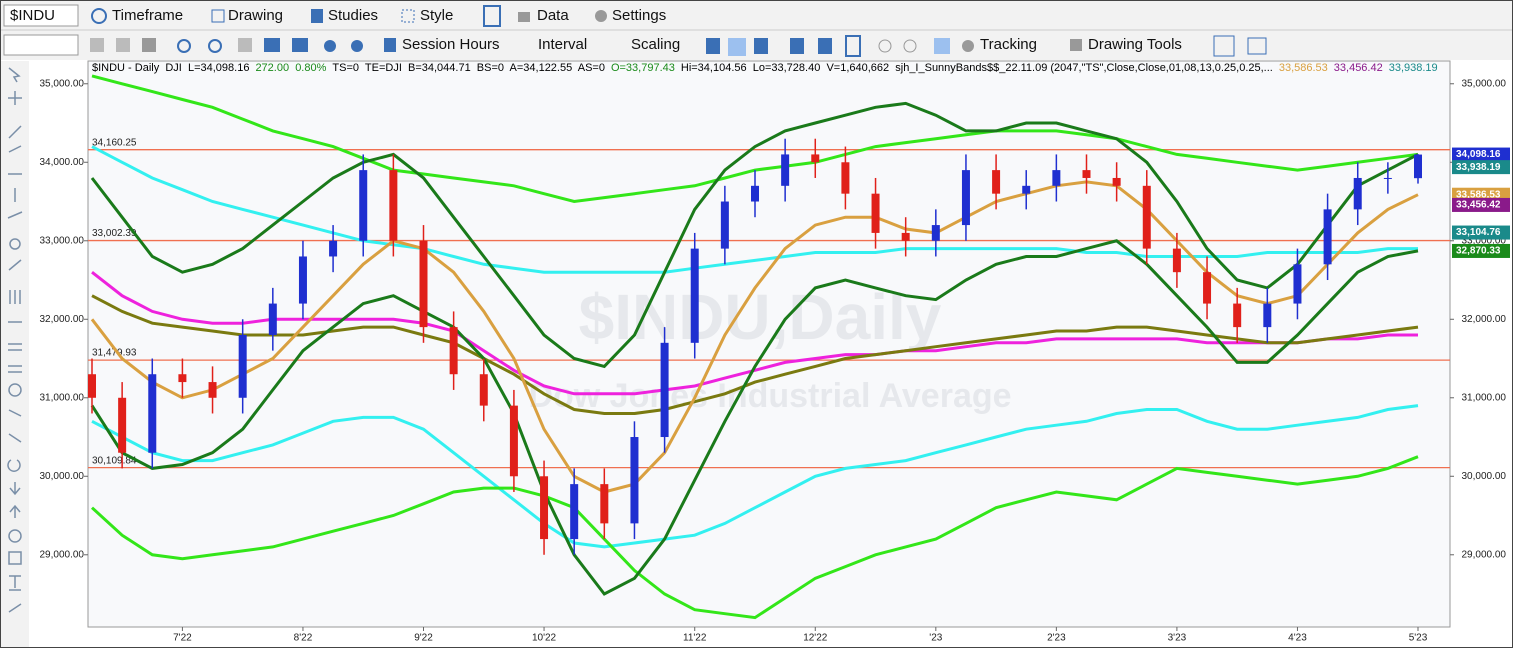 This screenshot has width=1513, height=648. Describe the element at coordinates (62, 554) in the screenshot. I see `y-tick-label-left: 29,000.00` at that location.